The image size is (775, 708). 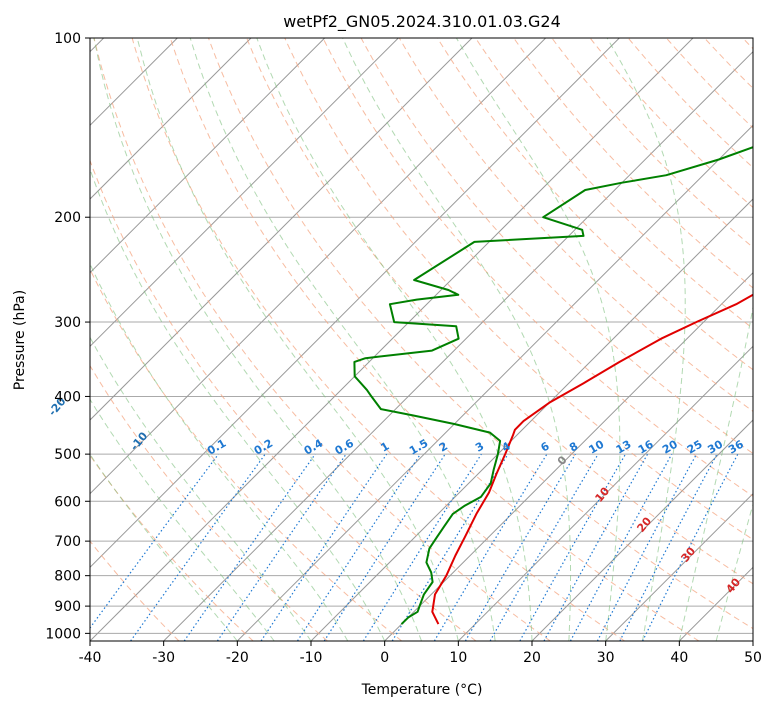 I want to click on mixing-ratio-label: 6, so click(x=545, y=446).